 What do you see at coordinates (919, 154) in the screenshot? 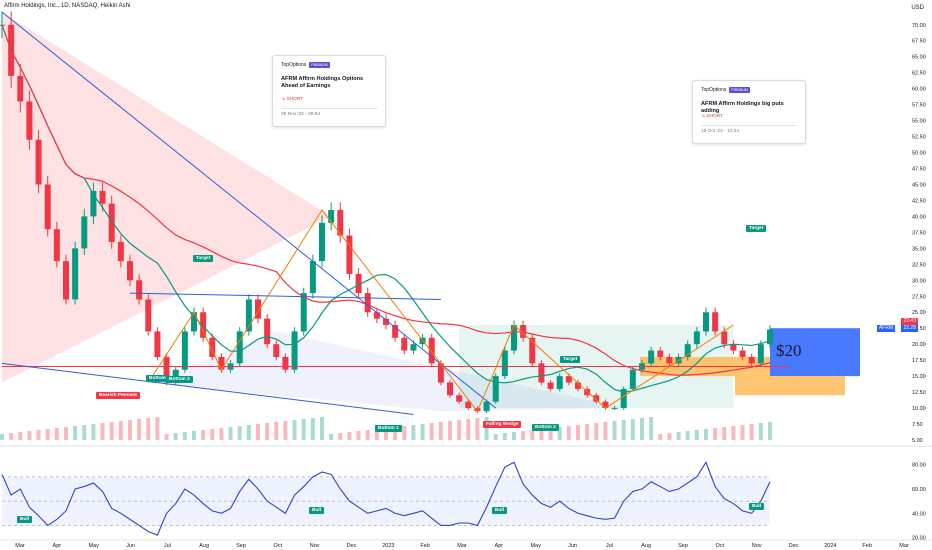
I see `price-tick: 50.00` at bounding box center [919, 154].